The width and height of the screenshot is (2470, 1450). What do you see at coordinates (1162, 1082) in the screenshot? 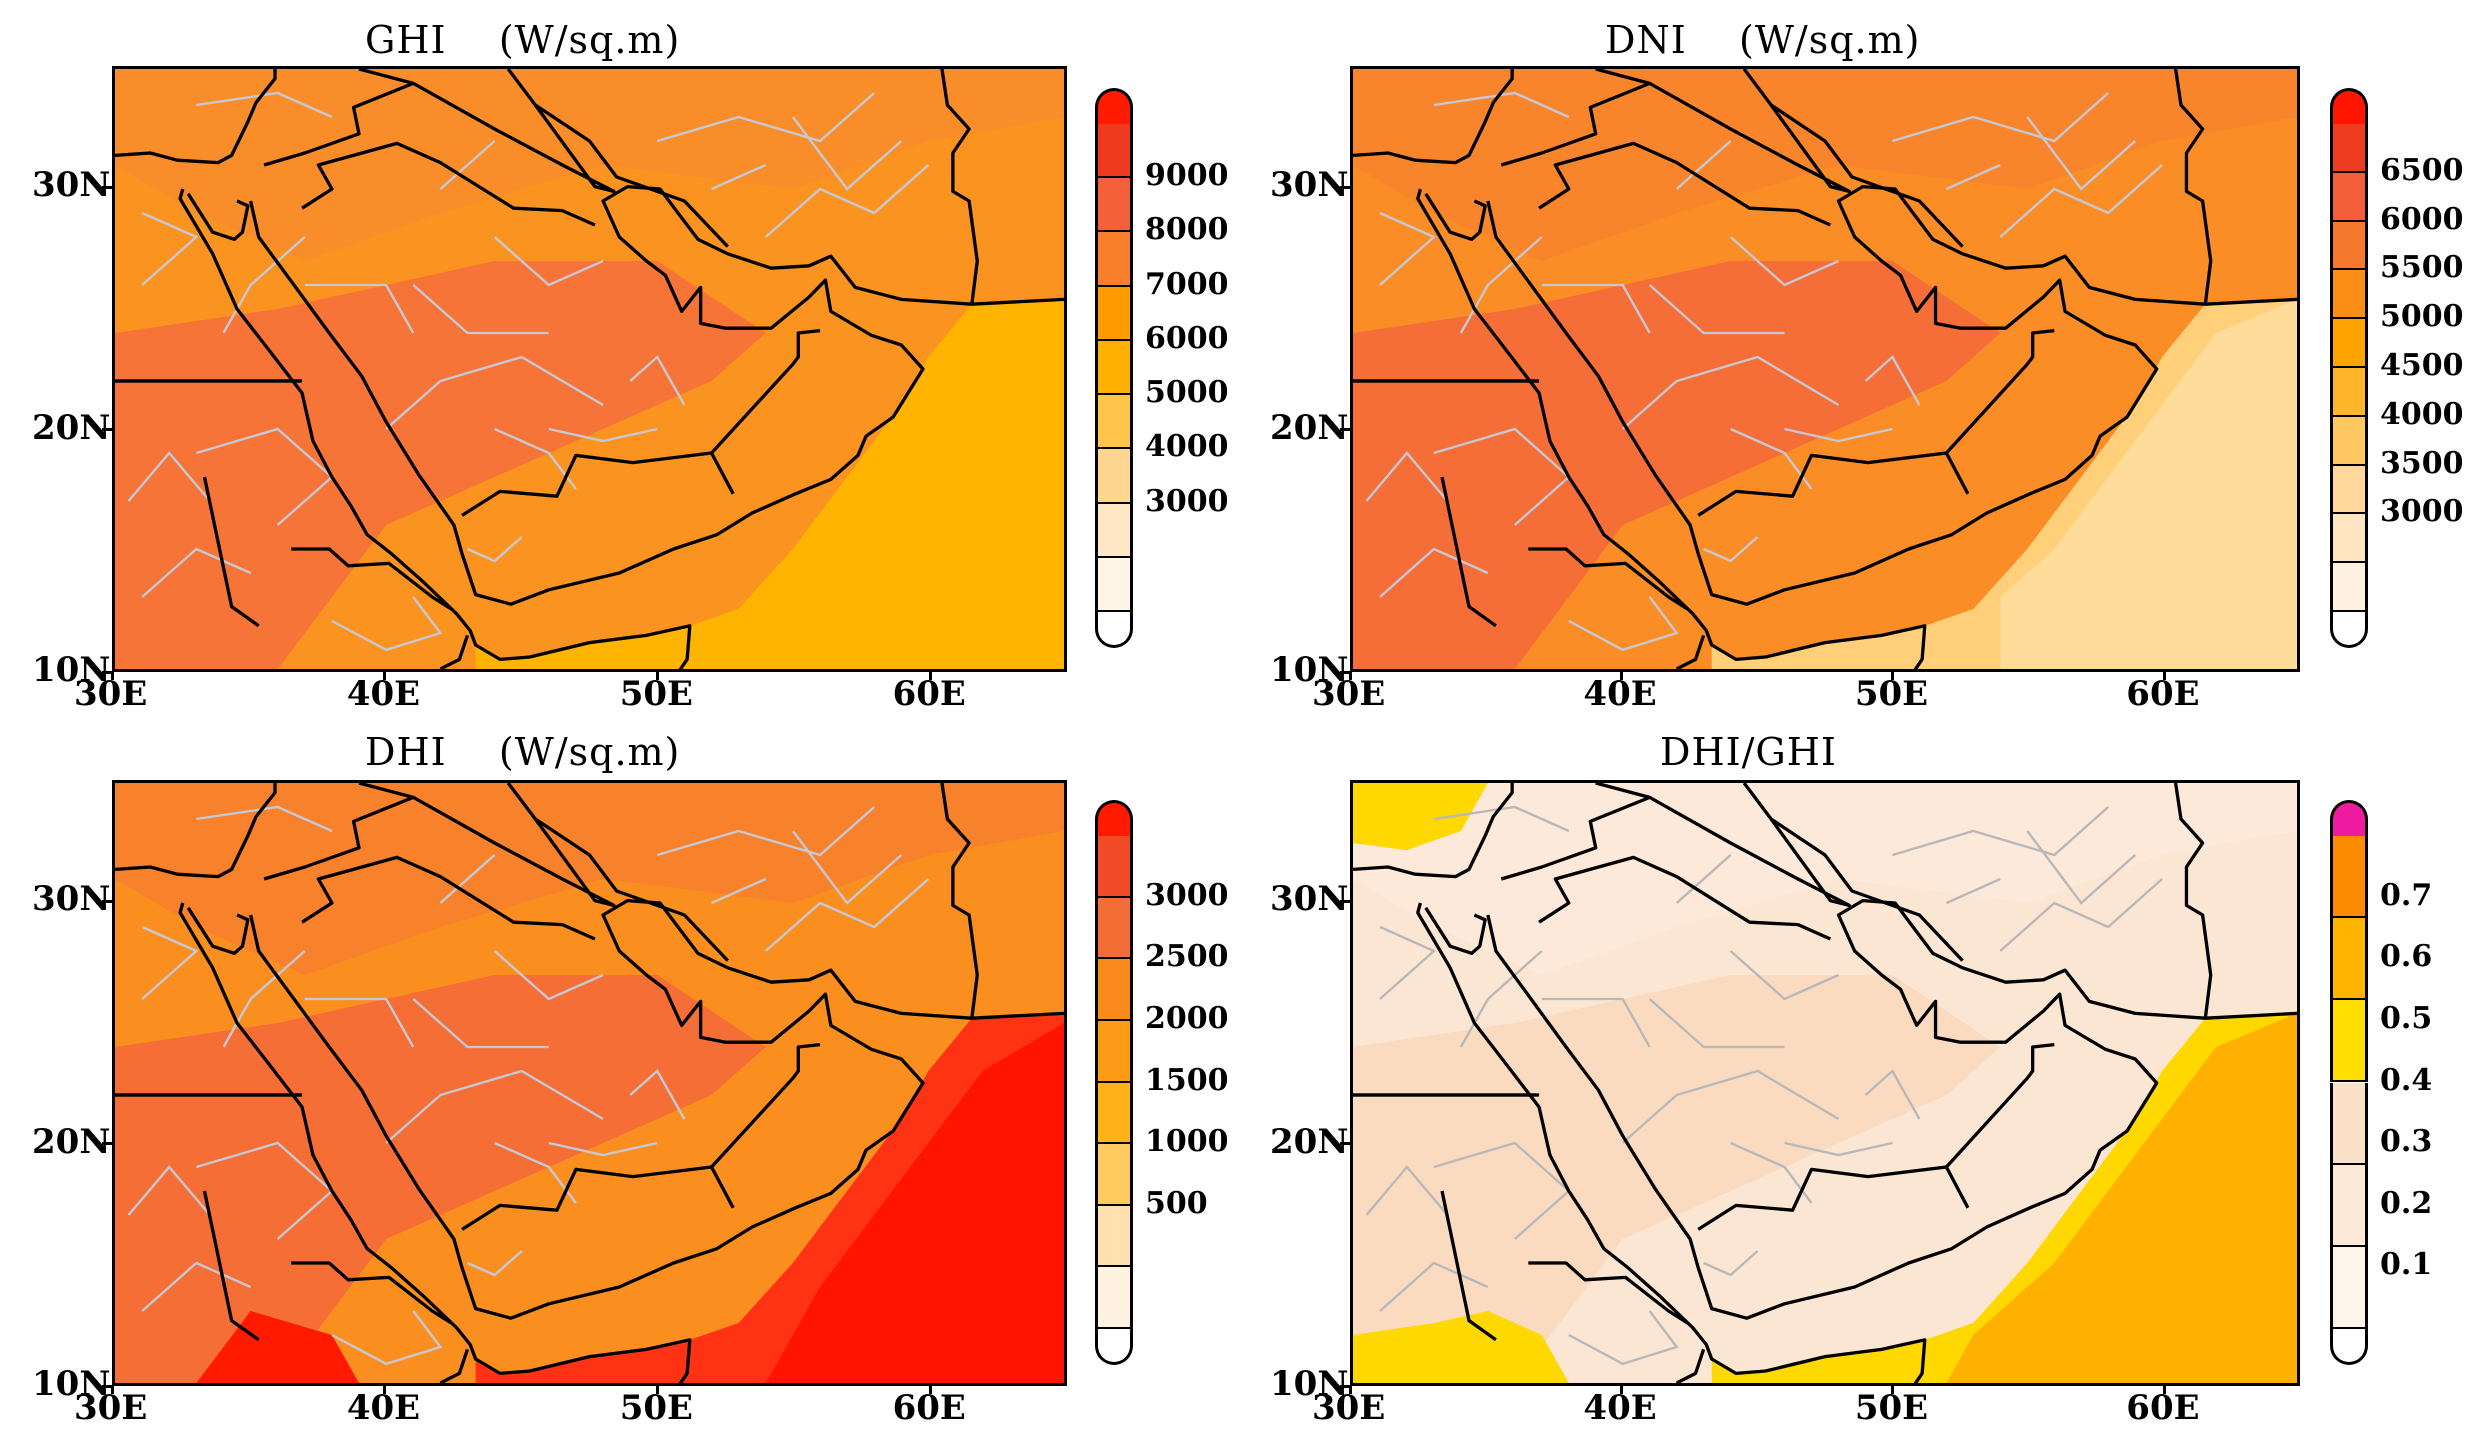
I see `colorbar: 3000 2500 2000 1500 1000 500` at bounding box center [1162, 1082].